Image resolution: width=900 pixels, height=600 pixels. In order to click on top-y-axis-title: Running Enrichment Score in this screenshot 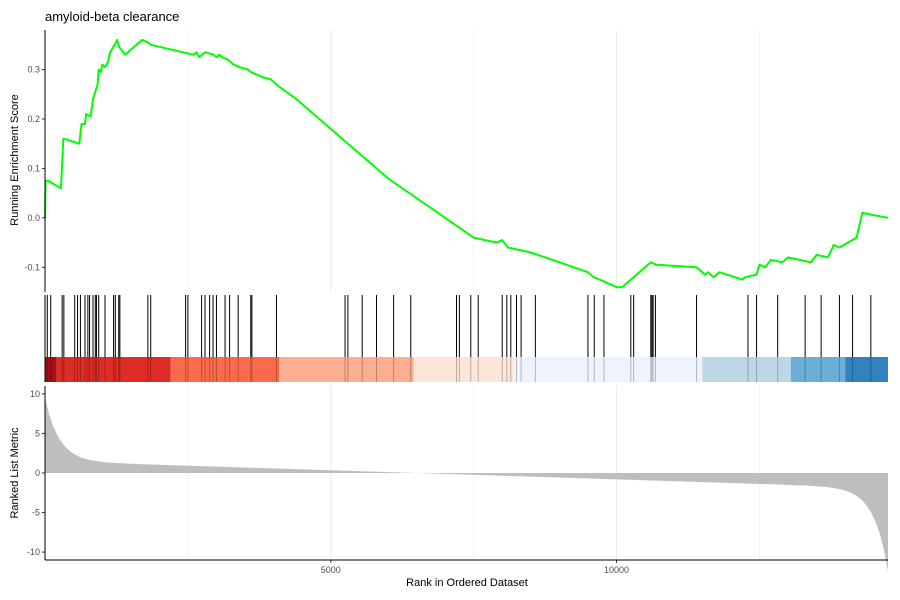, I will do `click(15, 159)`.